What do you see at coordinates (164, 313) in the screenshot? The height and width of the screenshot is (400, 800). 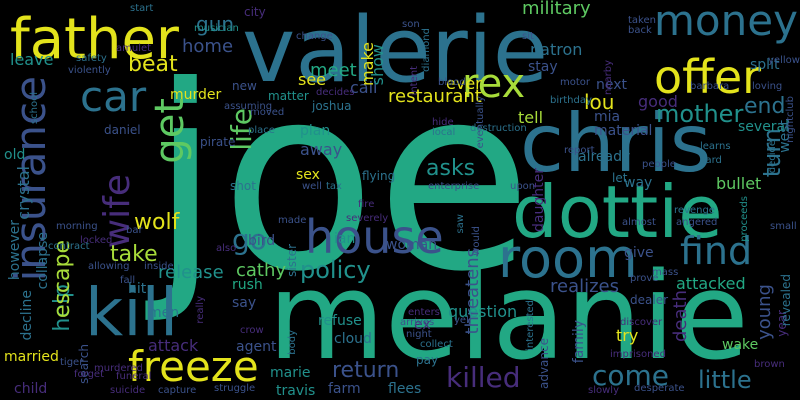 I see `word: men` at bounding box center [164, 313].